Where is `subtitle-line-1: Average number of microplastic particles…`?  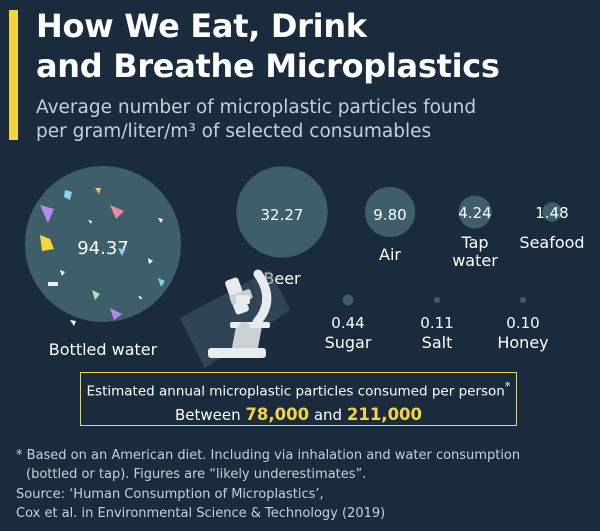
subtitle-line-1: Average number of microplastic particles… is located at coordinates (256, 107).